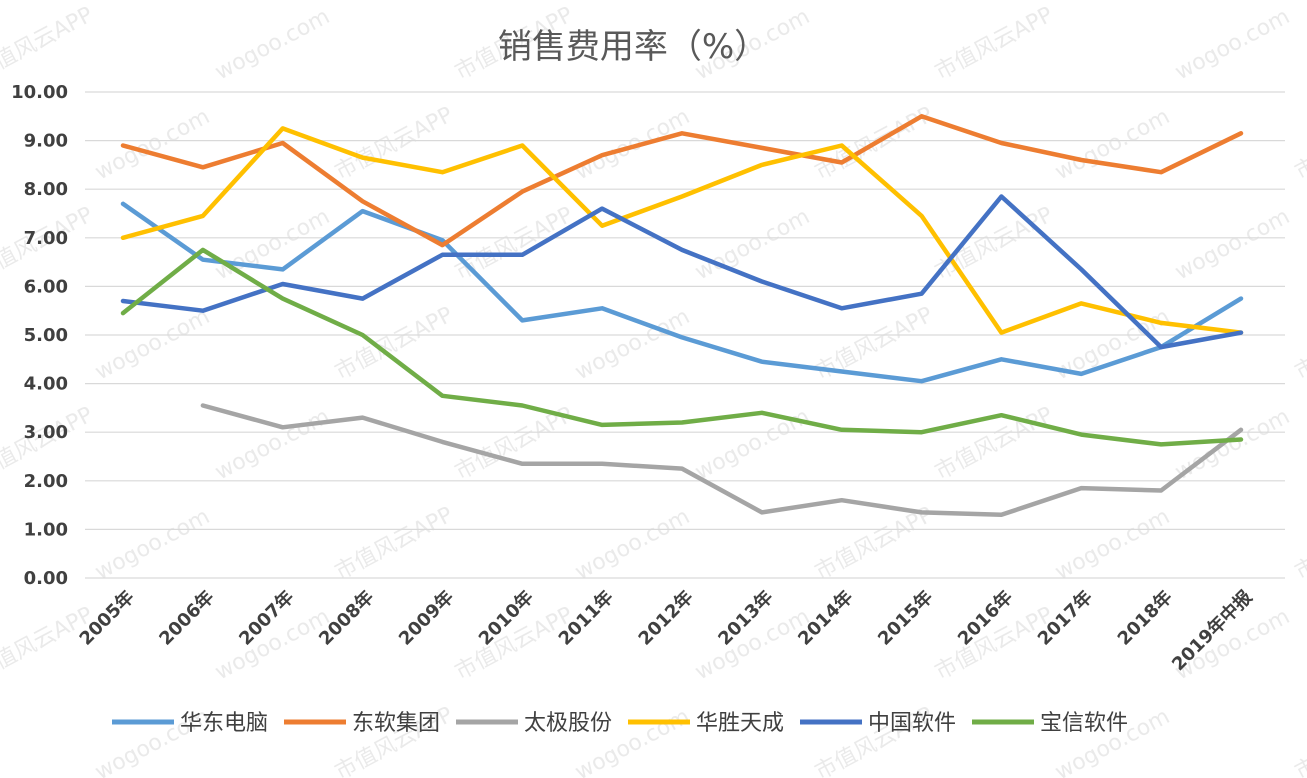 This screenshot has width=1307, height=778. What do you see at coordinates (46, 189) in the screenshot?
I see `y-tick-label: 8.00` at bounding box center [46, 189].